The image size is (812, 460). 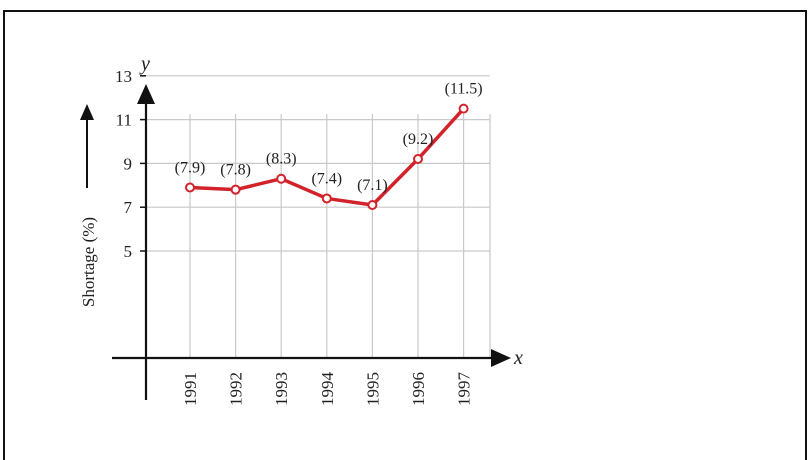 I want to click on data-label: (11.5), so click(x=464, y=89).